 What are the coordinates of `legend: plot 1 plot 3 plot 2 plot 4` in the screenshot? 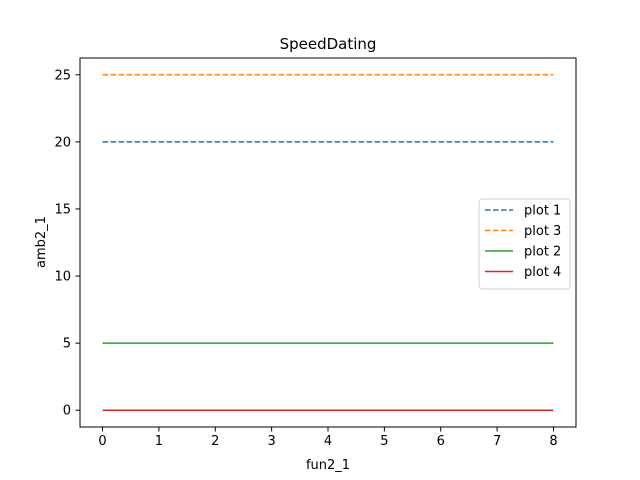 It's located at (524, 244).